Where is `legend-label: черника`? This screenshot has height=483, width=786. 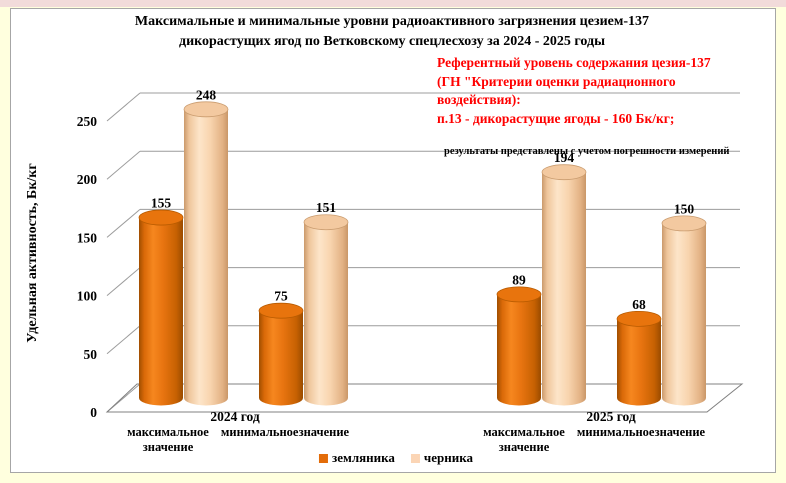 legend-label: черника is located at coordinates (448, 457).